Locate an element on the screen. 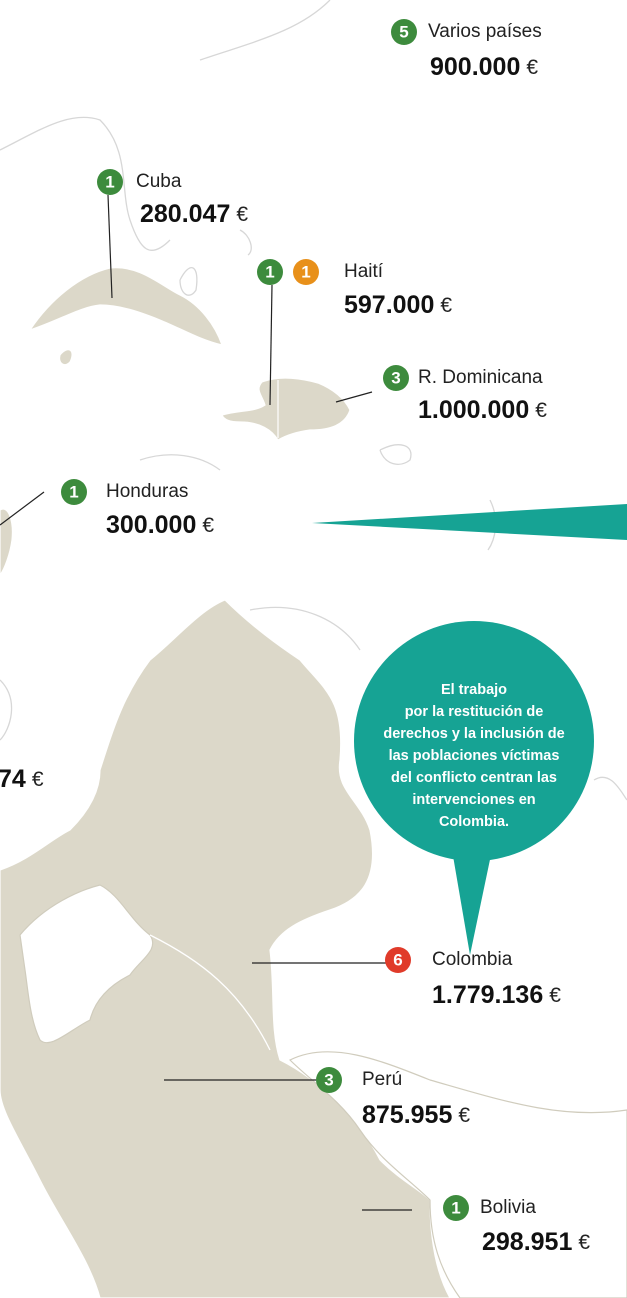 This screenshot has height=1298, width=627. region-amount: 1.000.000 € is located at coordinates (482, 410).